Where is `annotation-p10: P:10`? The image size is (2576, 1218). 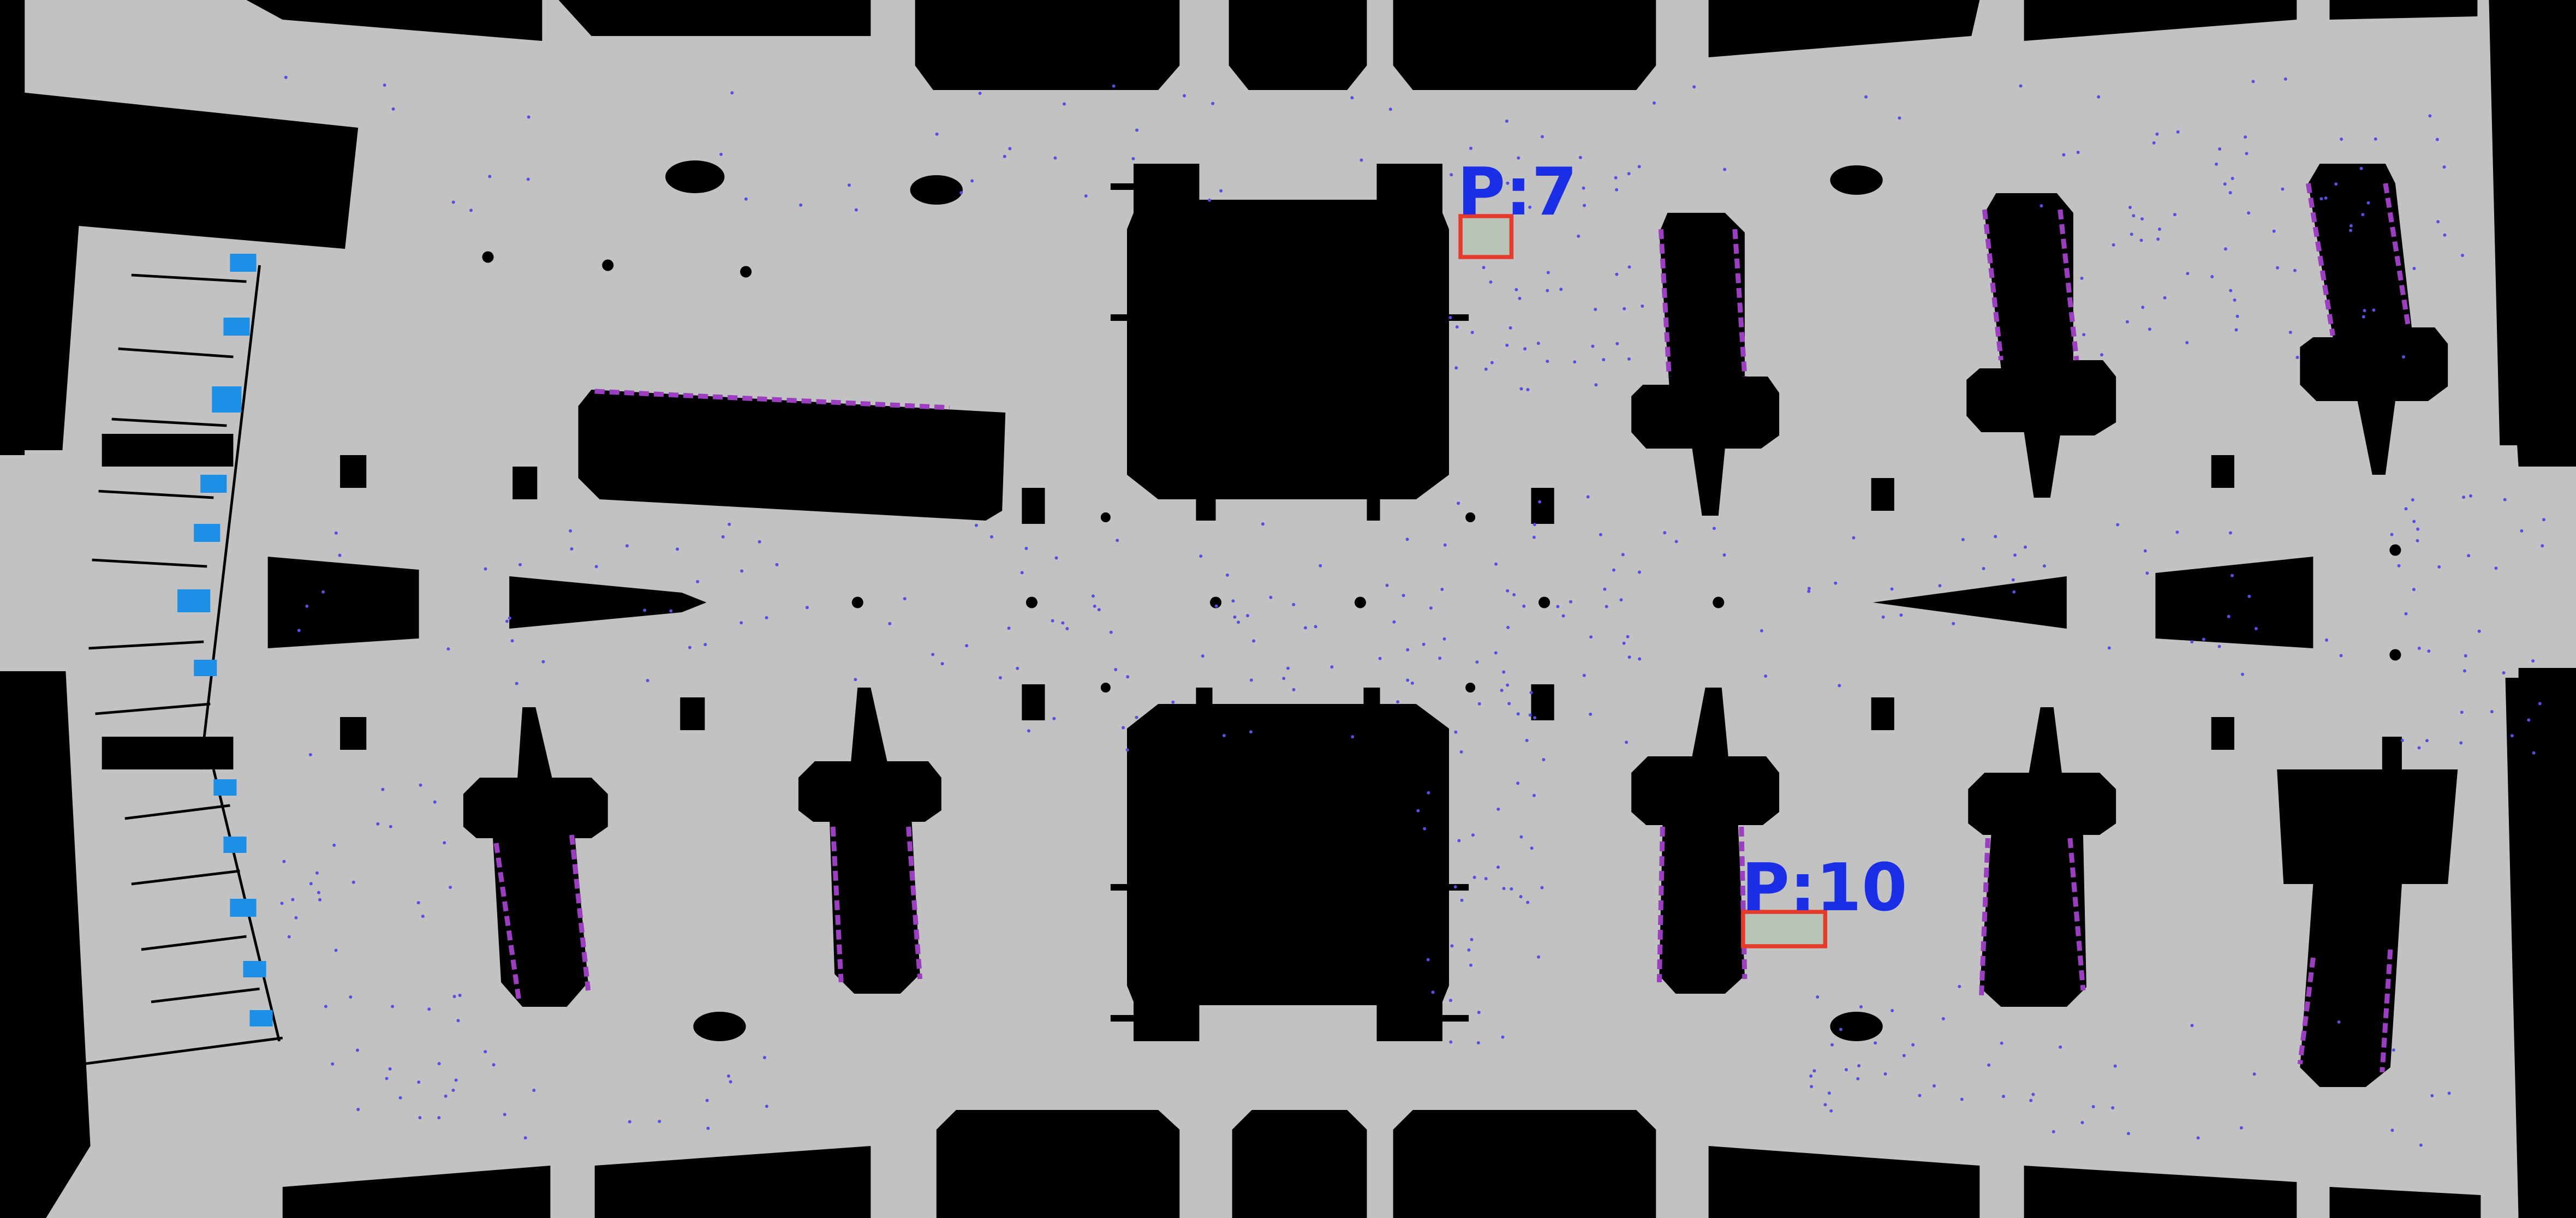
annotation-p10: P:10 is located at coordinates (1824, 899).